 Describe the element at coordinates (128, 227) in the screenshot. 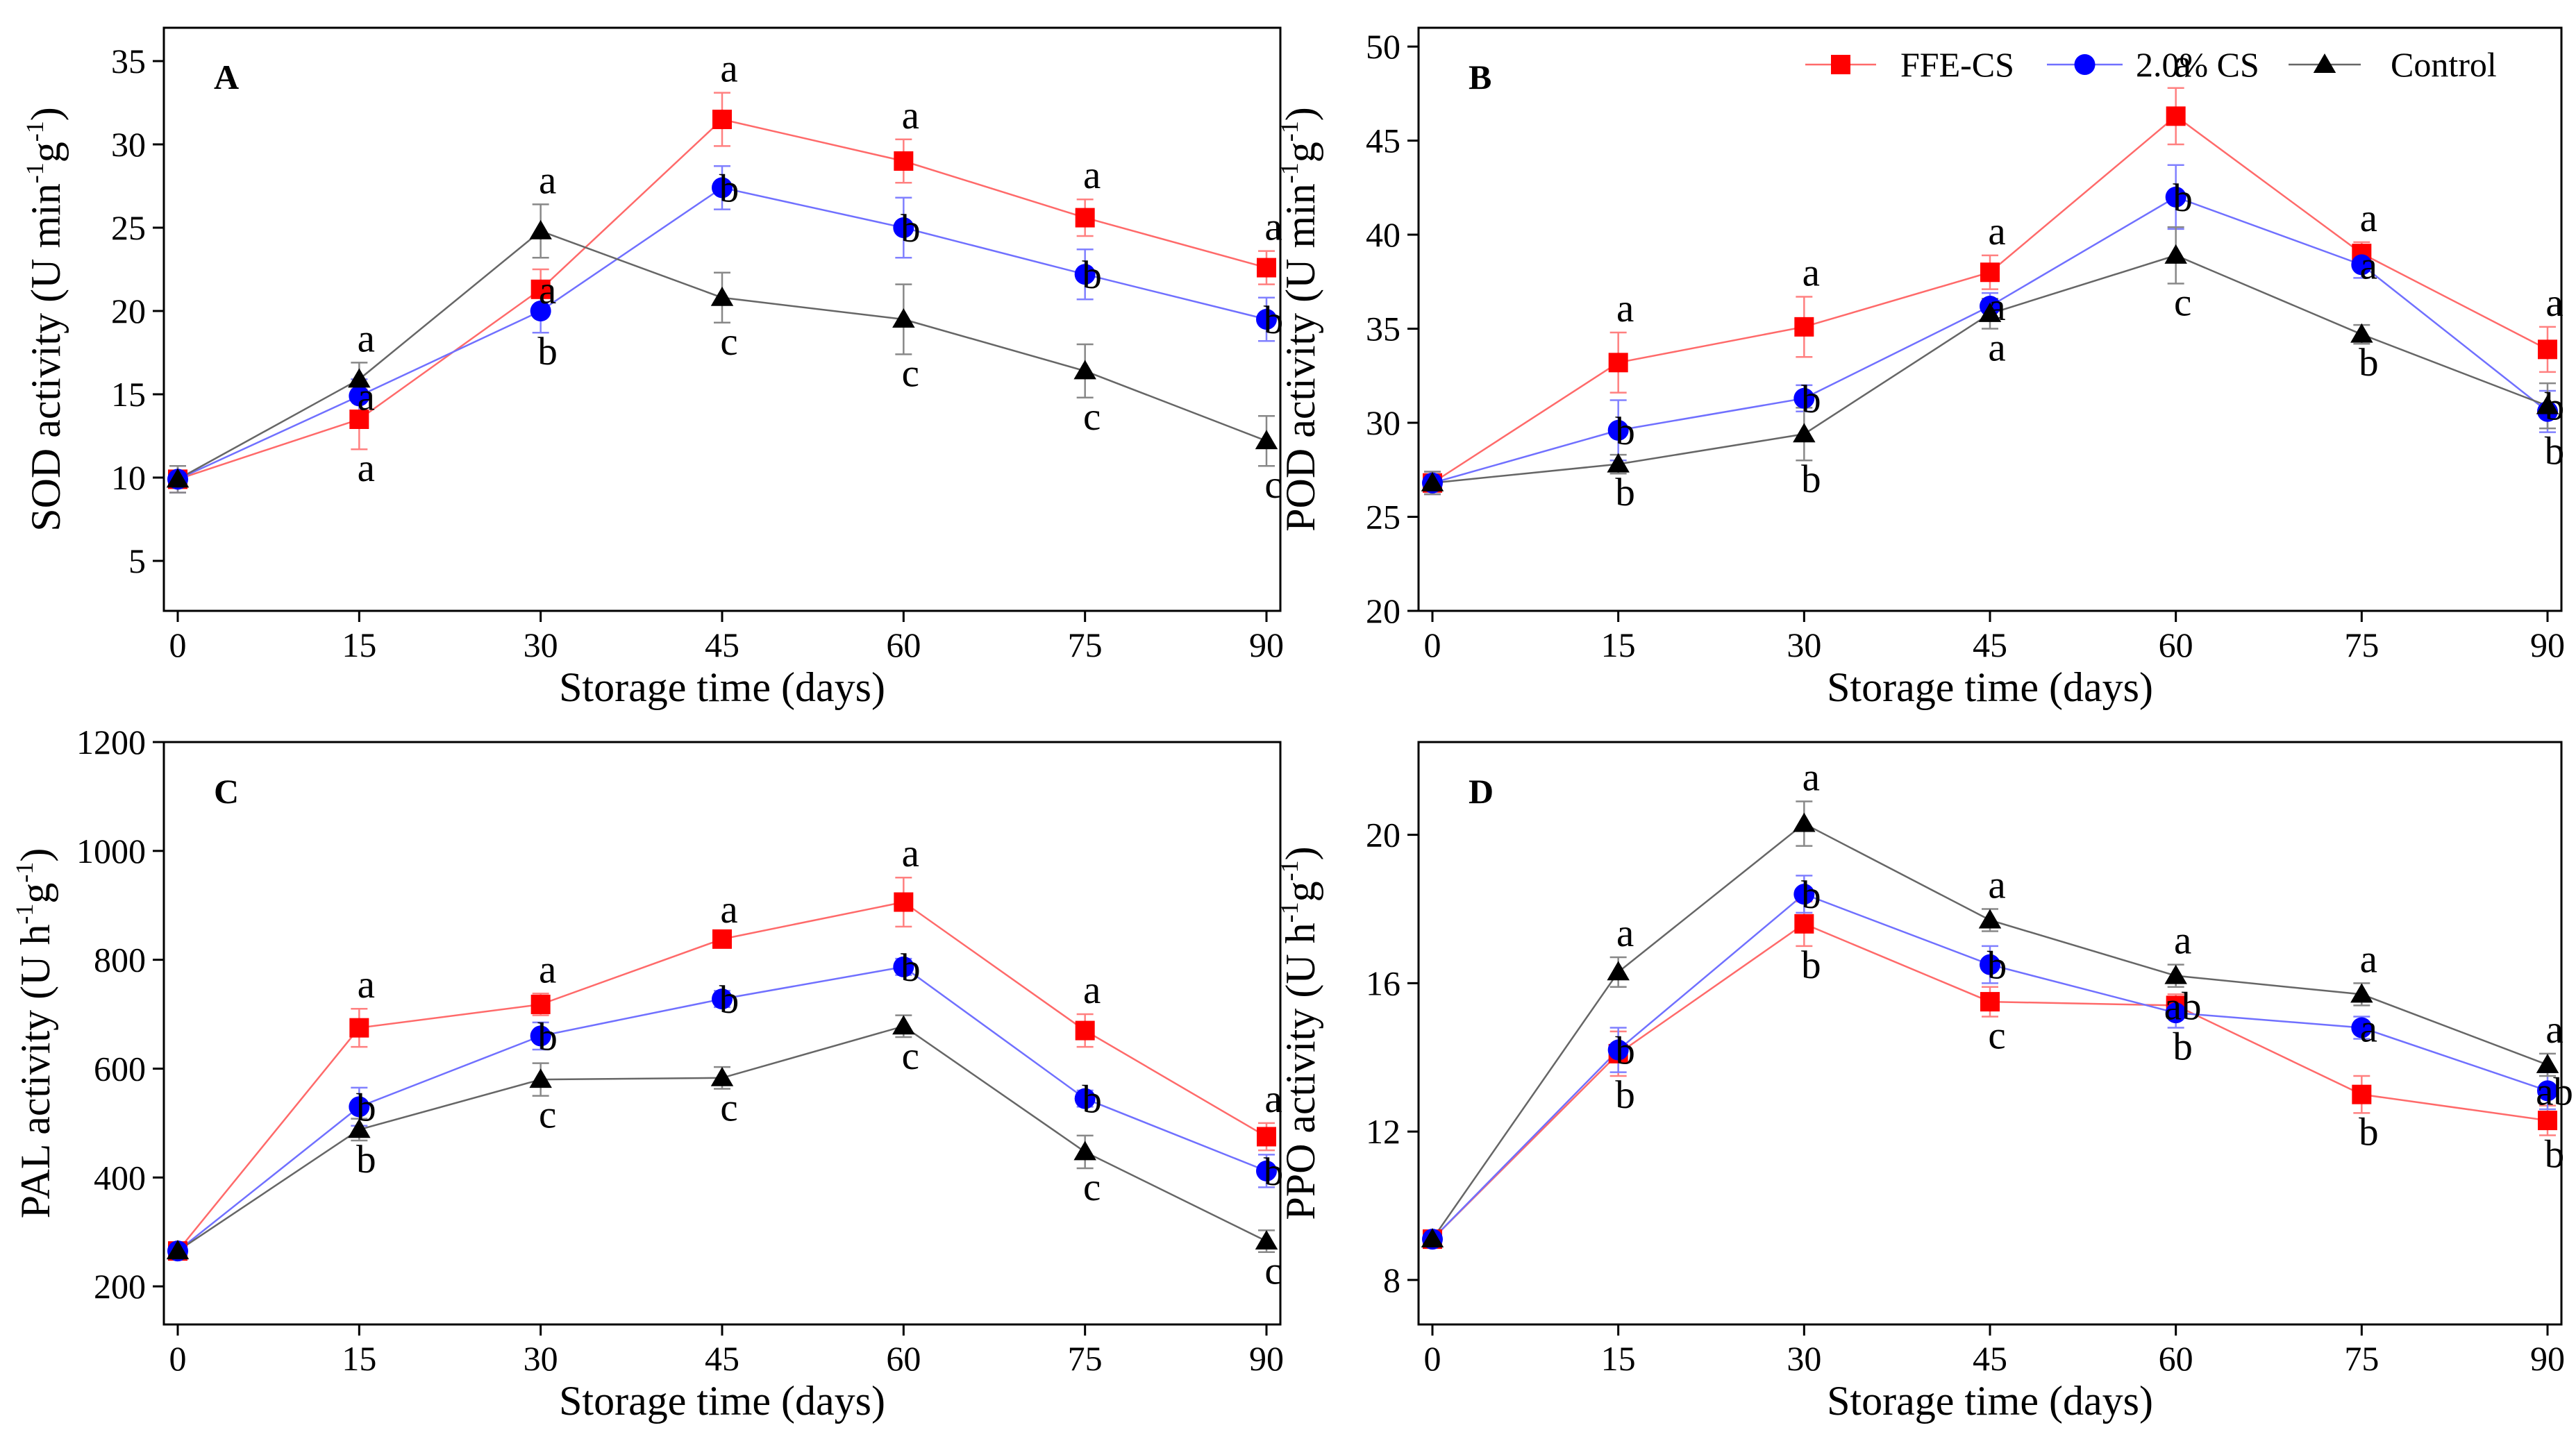

I see `y-tick-label: 25` at that location.